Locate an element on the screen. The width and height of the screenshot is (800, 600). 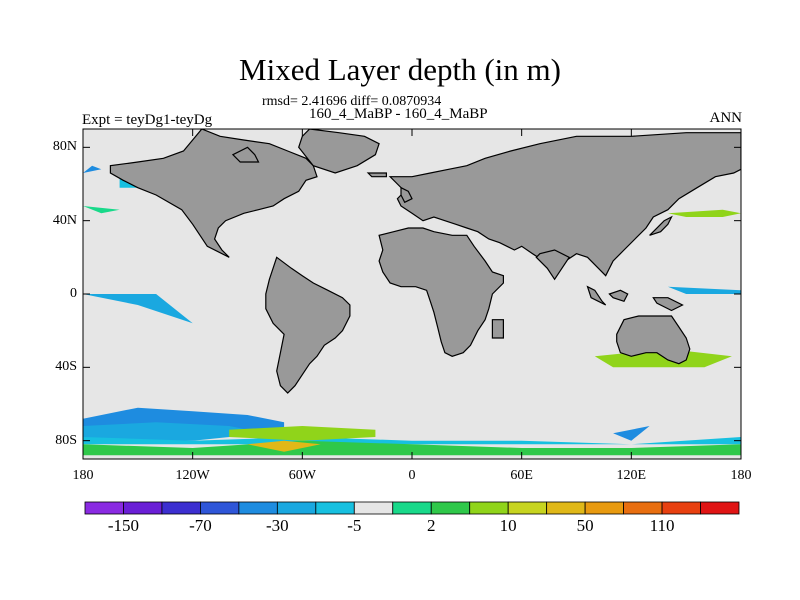
plot-title: Mixed Layer depth (in m) is located at coordinates (400, 69).